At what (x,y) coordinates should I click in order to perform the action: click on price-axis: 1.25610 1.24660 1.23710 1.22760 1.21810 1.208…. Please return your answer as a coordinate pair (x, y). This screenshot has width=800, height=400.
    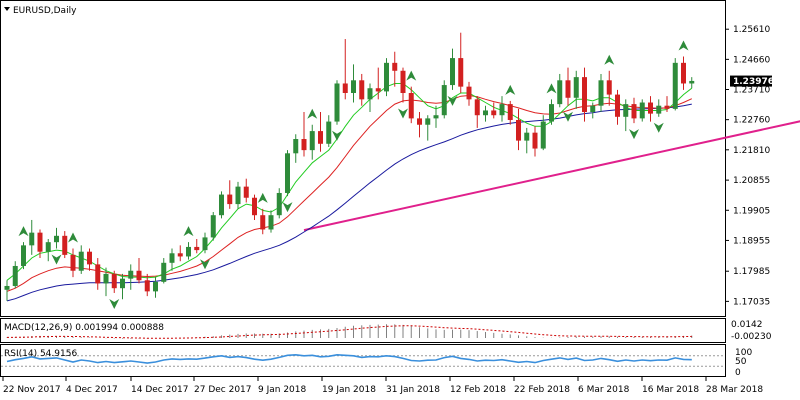
    Looking at the image, I should click on (747, 166).